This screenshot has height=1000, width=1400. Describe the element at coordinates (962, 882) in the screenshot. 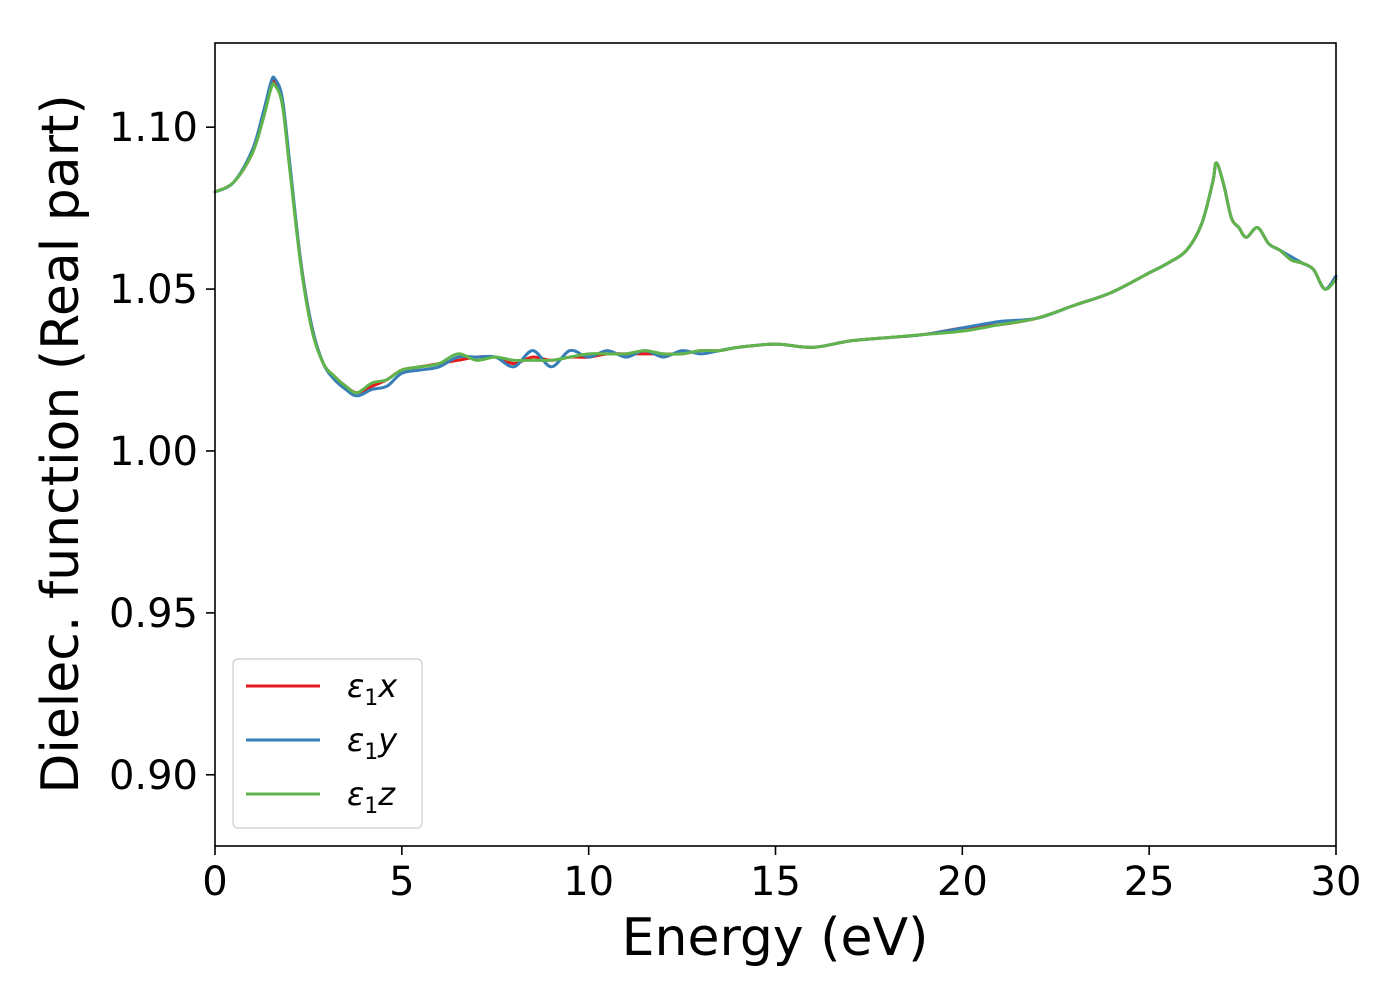

I see `x-tick-label: 20` at that location.